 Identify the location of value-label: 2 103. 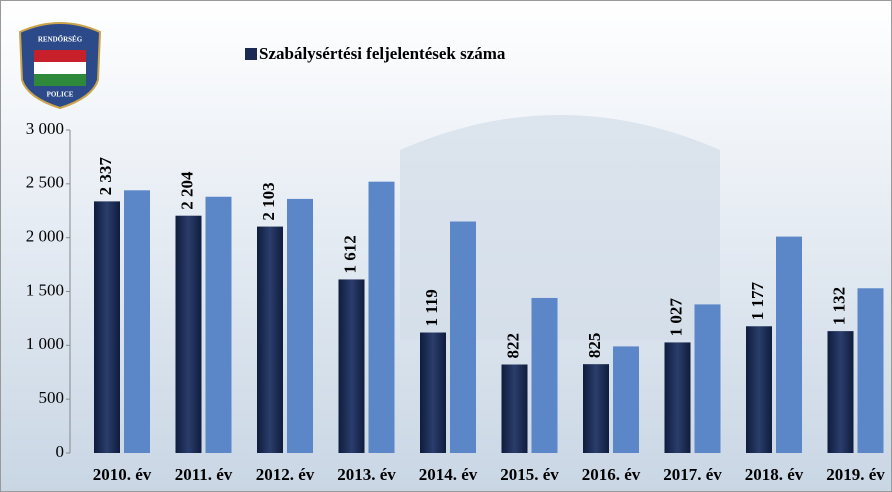
(268, 201).